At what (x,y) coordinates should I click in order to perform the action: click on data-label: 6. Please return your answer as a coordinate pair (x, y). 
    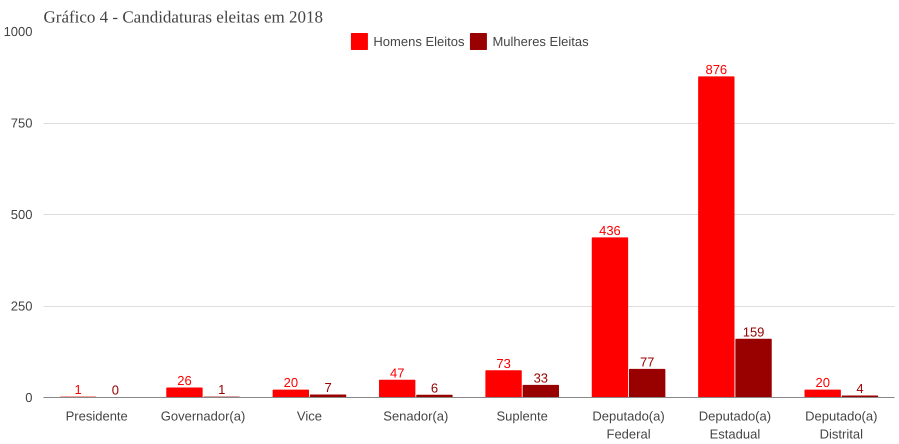
    Looking at the image, I should click on (434, 388).